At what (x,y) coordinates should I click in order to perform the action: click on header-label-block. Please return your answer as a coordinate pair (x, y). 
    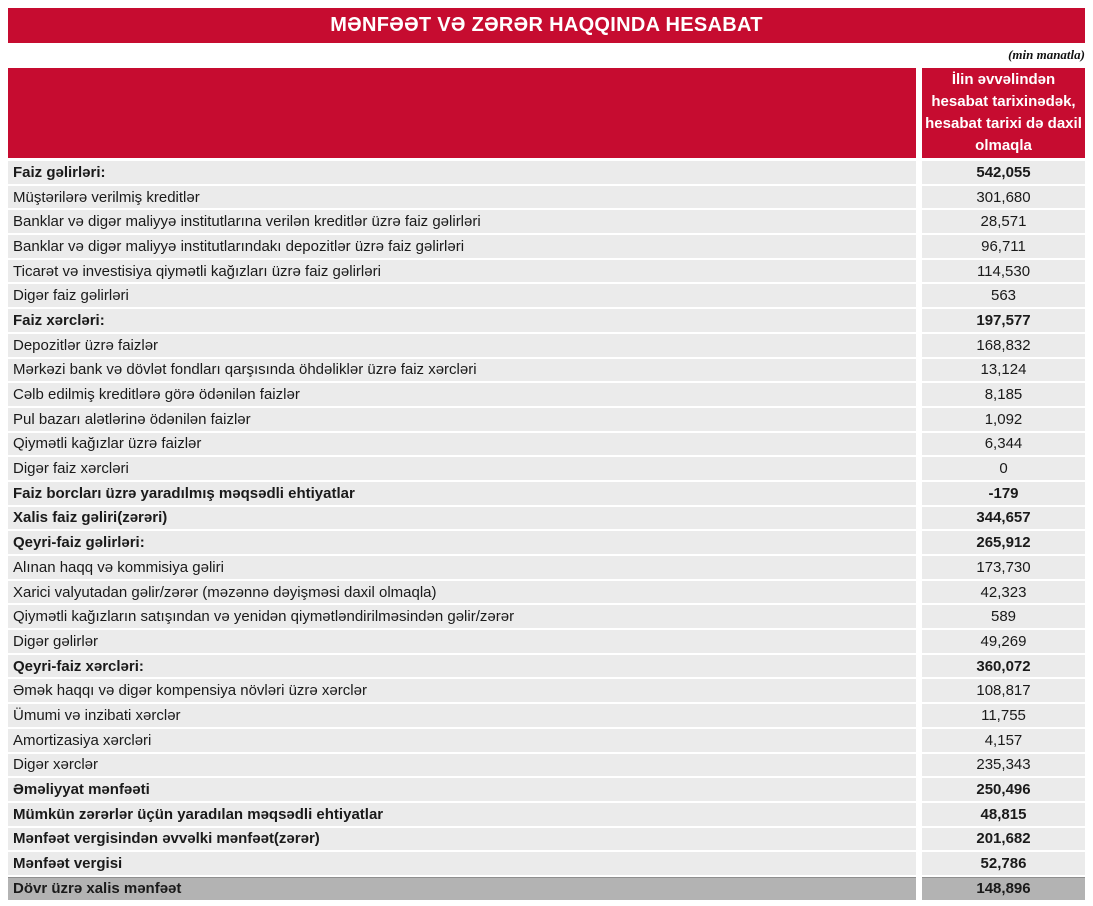
    Looking at the image, I should click on (462, 113).